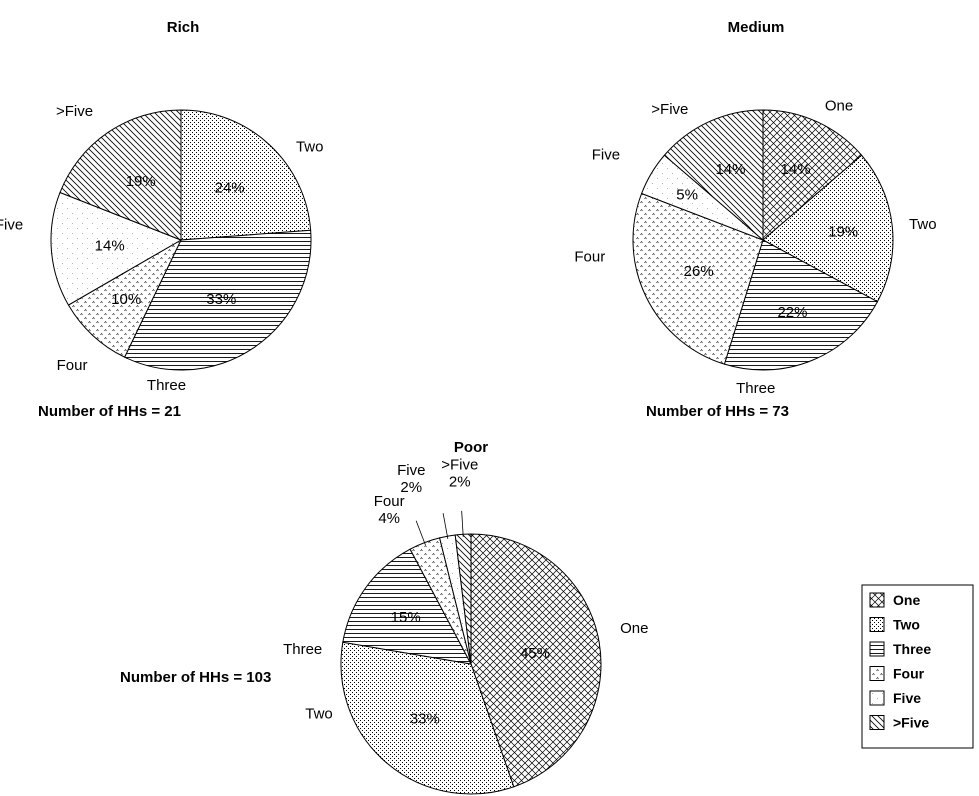 The image size is (979, 796). What do you see at coordinates (909, 674) in the screenshot?
I see `legend-label-four: Four` at bounding box center [909, 674].